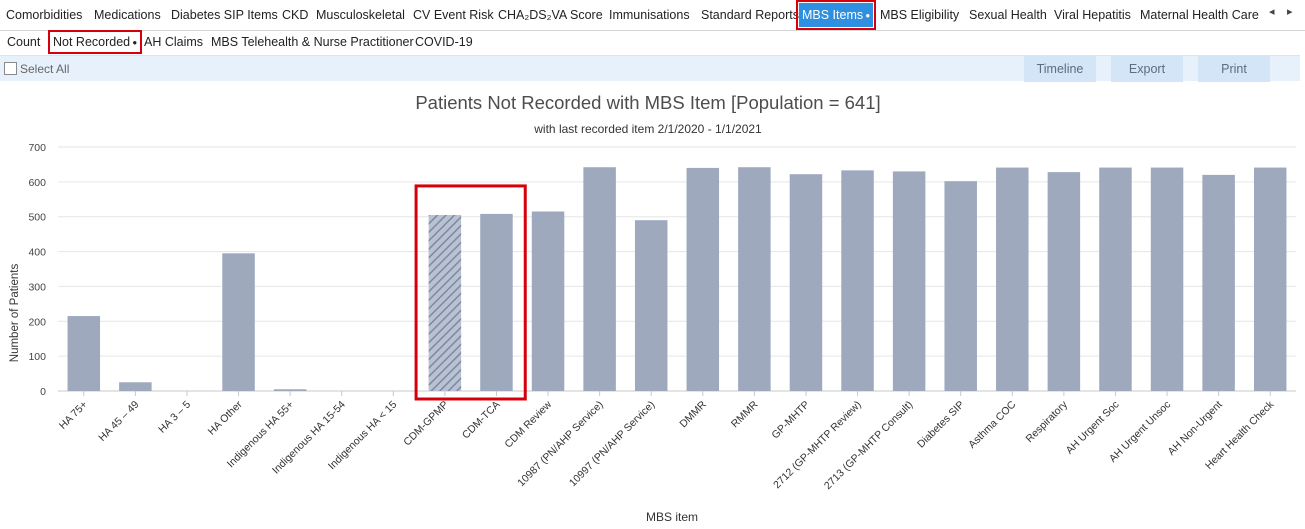  I want to click on bar-2713-gp-mhtp-consult-, so click(909, 281).